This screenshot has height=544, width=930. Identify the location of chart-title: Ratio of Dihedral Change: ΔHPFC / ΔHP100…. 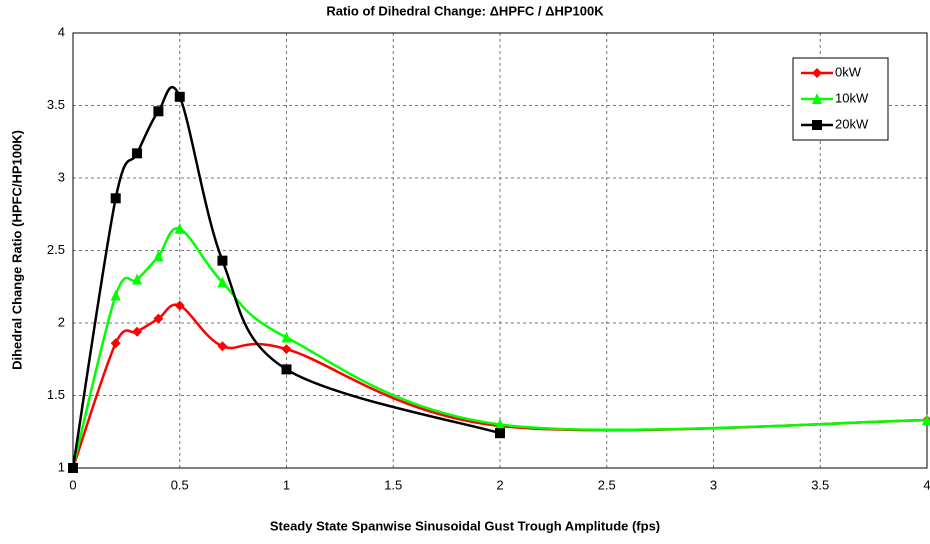
(465, 10).